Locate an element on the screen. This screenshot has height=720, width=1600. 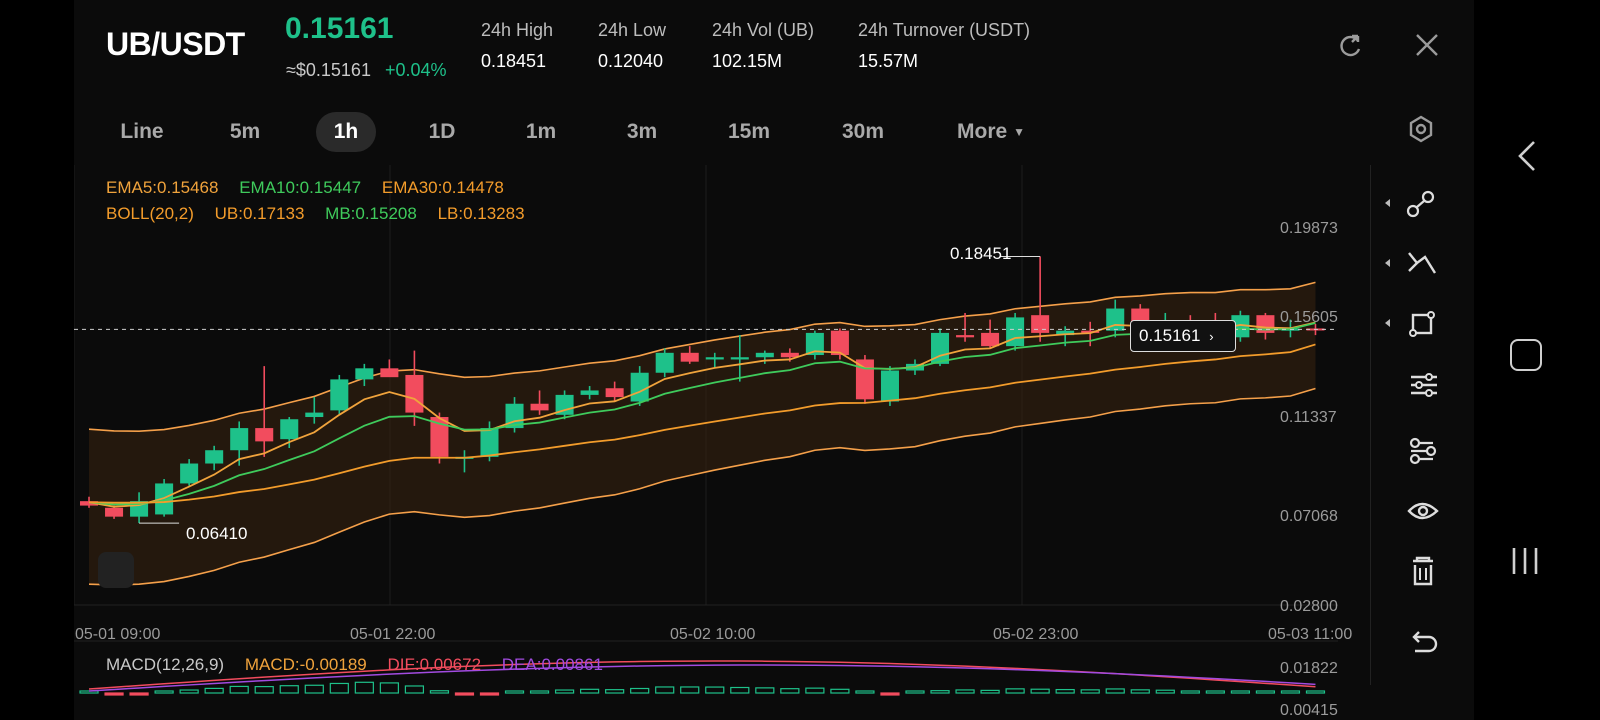
last-price-tag: 0.15161 › is located at coordinates (1183, 336).